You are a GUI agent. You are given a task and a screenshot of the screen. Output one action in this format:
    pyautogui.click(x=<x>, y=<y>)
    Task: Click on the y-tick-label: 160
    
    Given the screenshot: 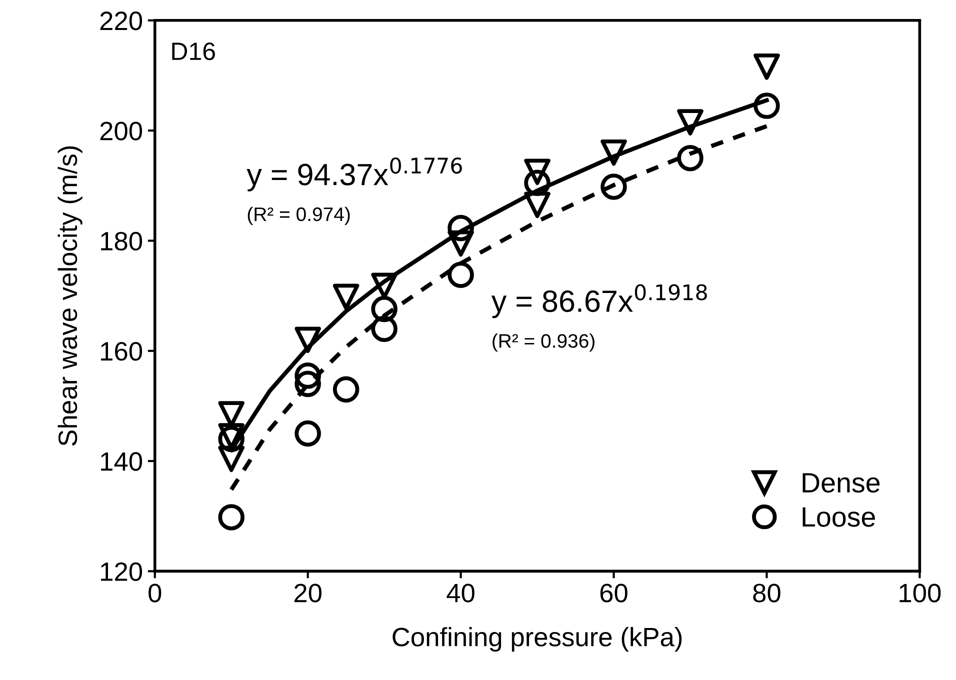 What is the action you would take?
    pyautogui.click(x=121, y=351)
    